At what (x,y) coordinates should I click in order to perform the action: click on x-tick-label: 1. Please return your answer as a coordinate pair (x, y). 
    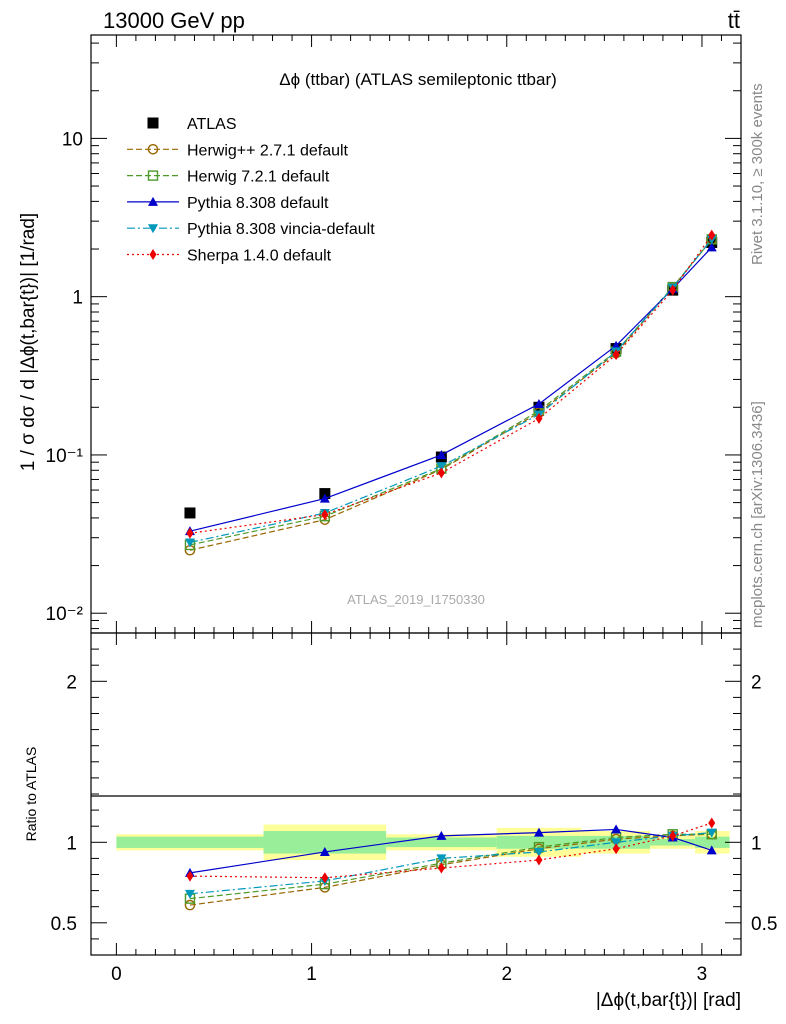
    Looking at the image, I should click on (311, 974).